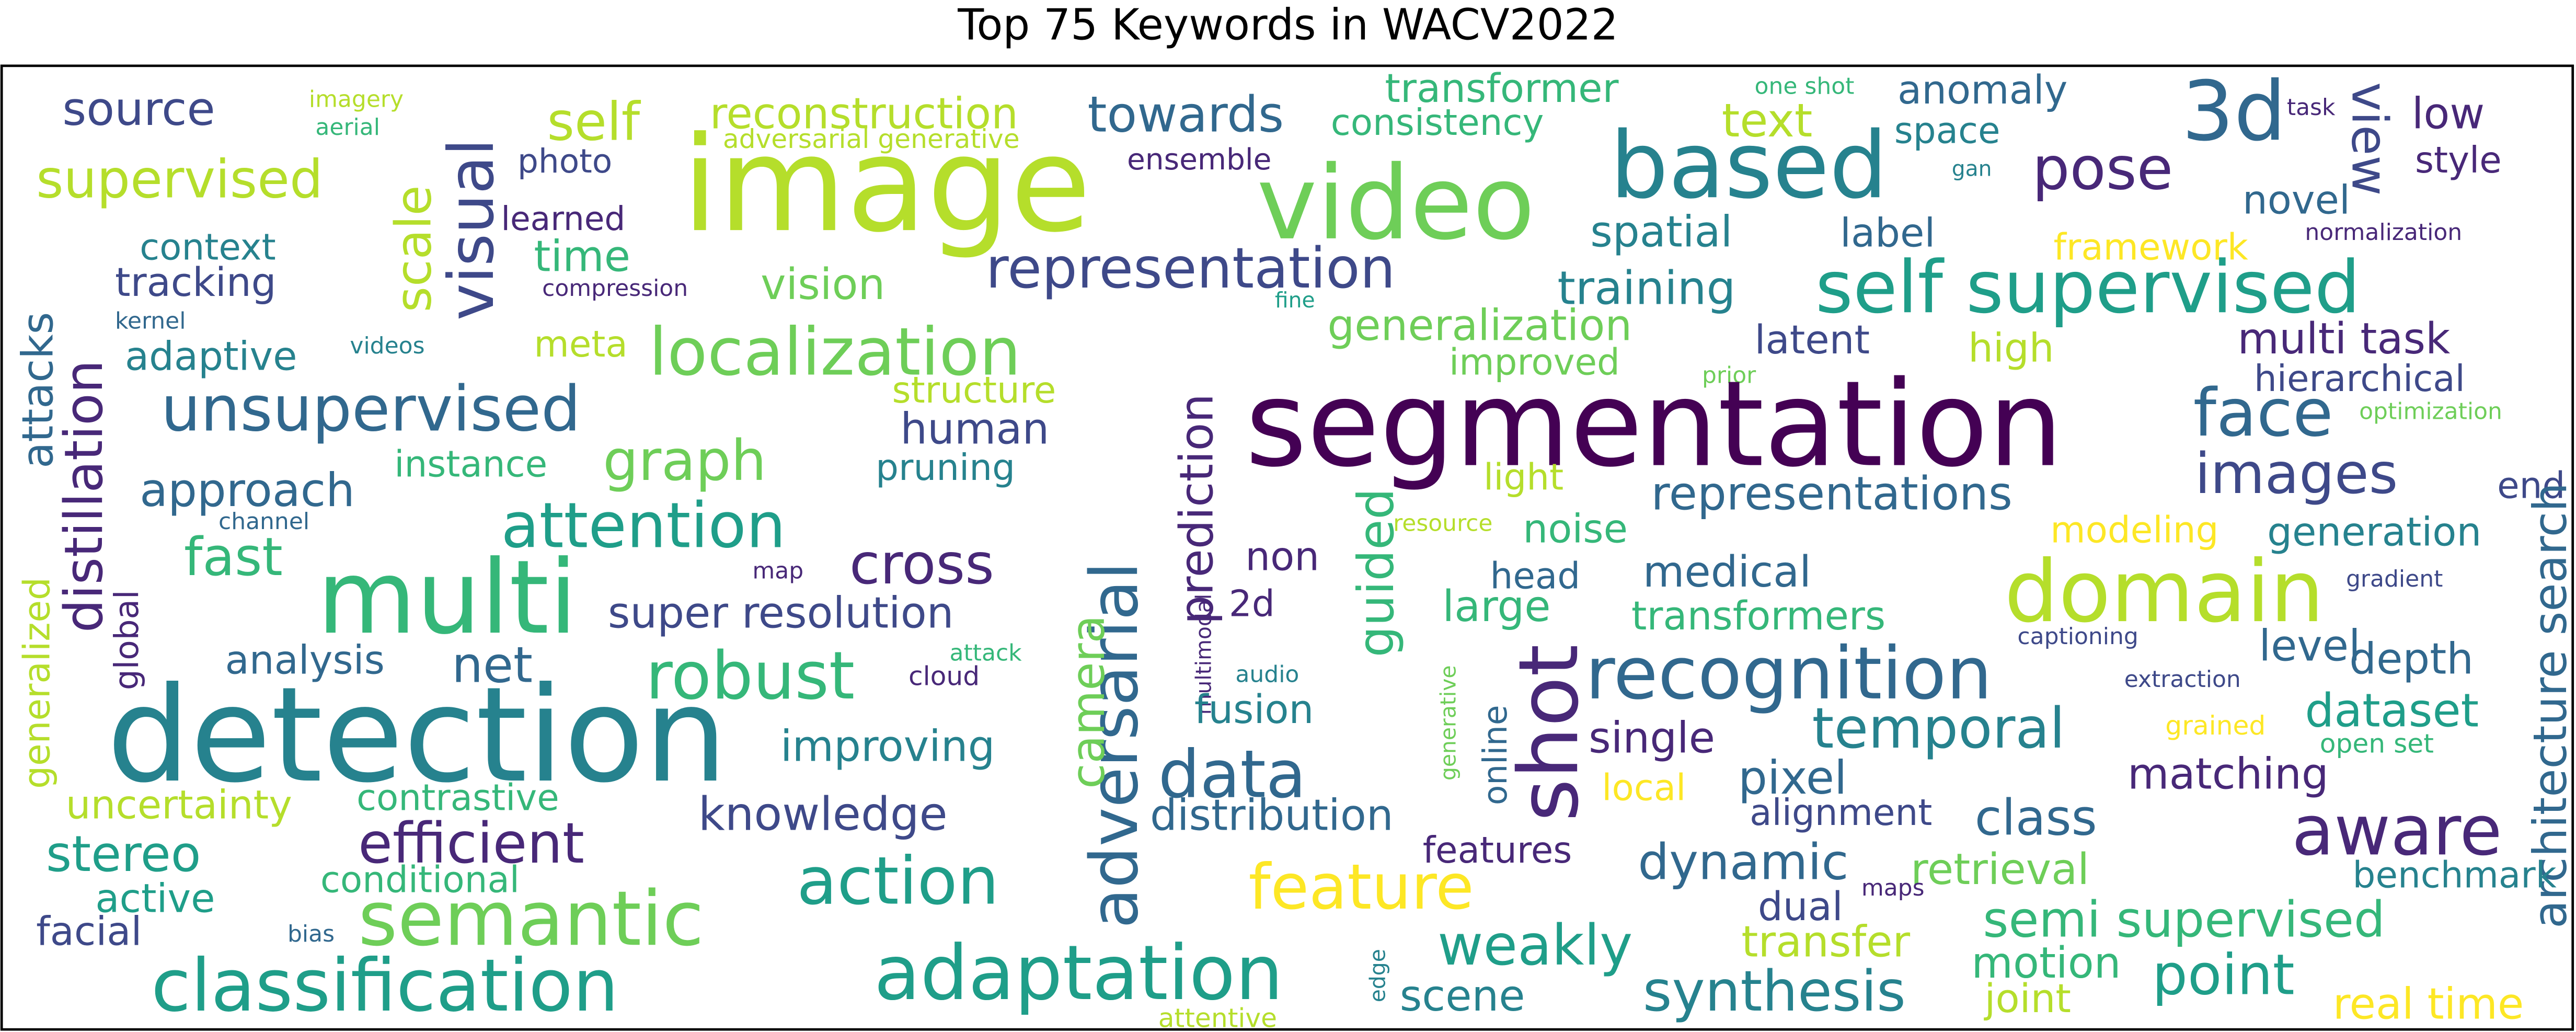 The height and width of the screenshot is (1032, 2576). Describe the element at coordinates (37, 683) in the screenshot. I see `keyword: generalized` at that location.